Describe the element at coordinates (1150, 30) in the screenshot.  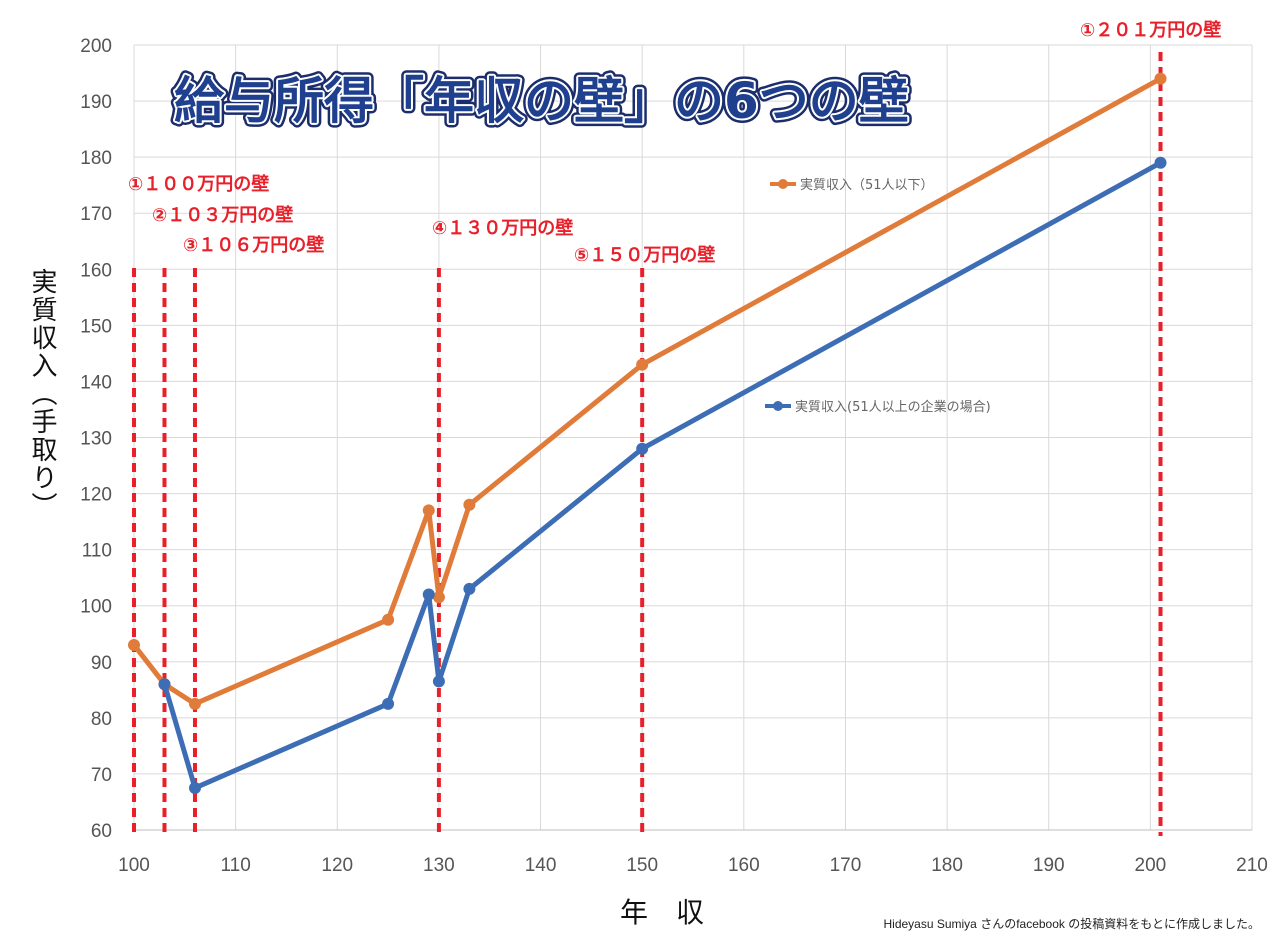
I see `wall-label: ①２０１万円の壁` at that location.